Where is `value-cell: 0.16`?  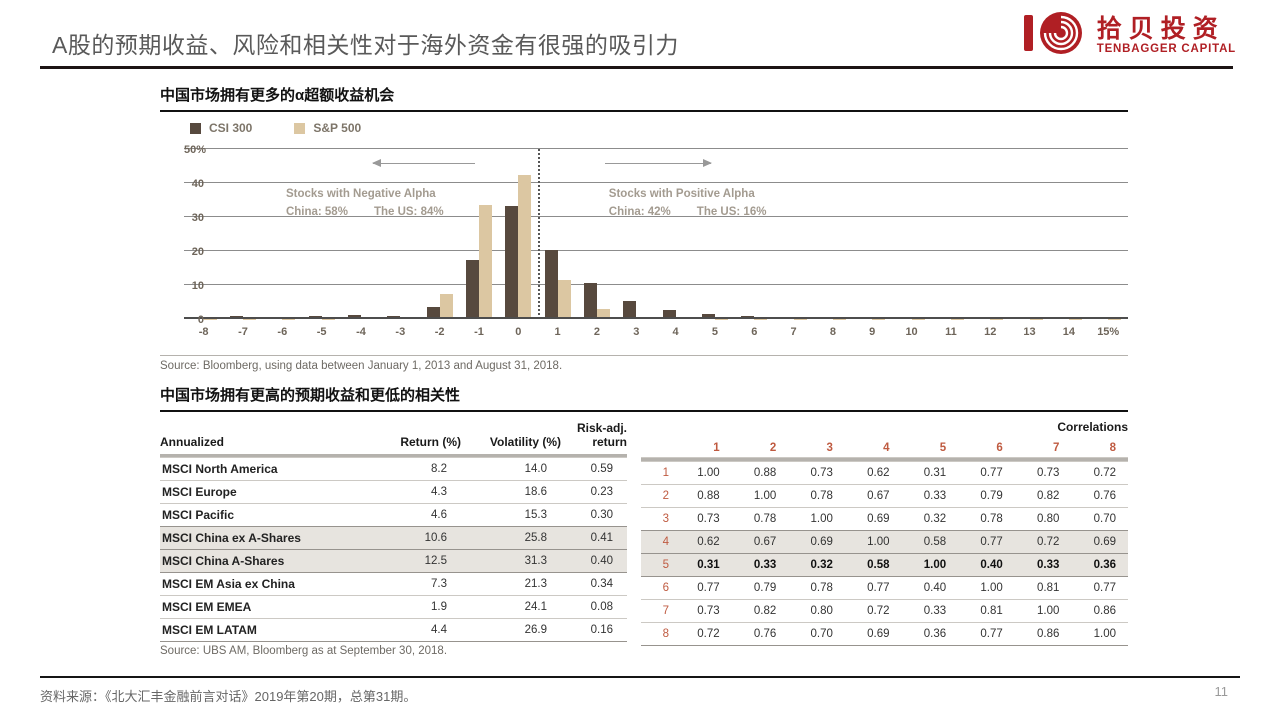 value-cell: 0.16 is located at coordinates (601, 630).